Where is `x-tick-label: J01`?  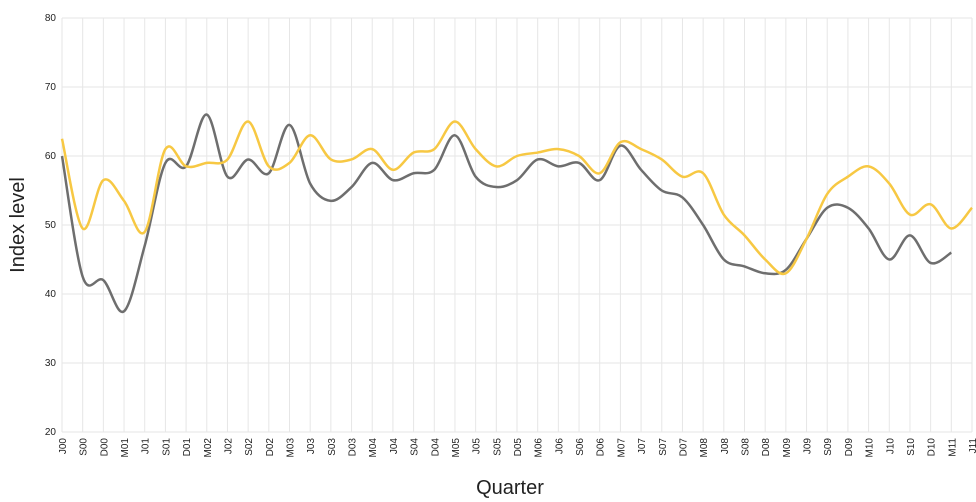 x-tick-label: J01 is located at coordinates (146, 446).